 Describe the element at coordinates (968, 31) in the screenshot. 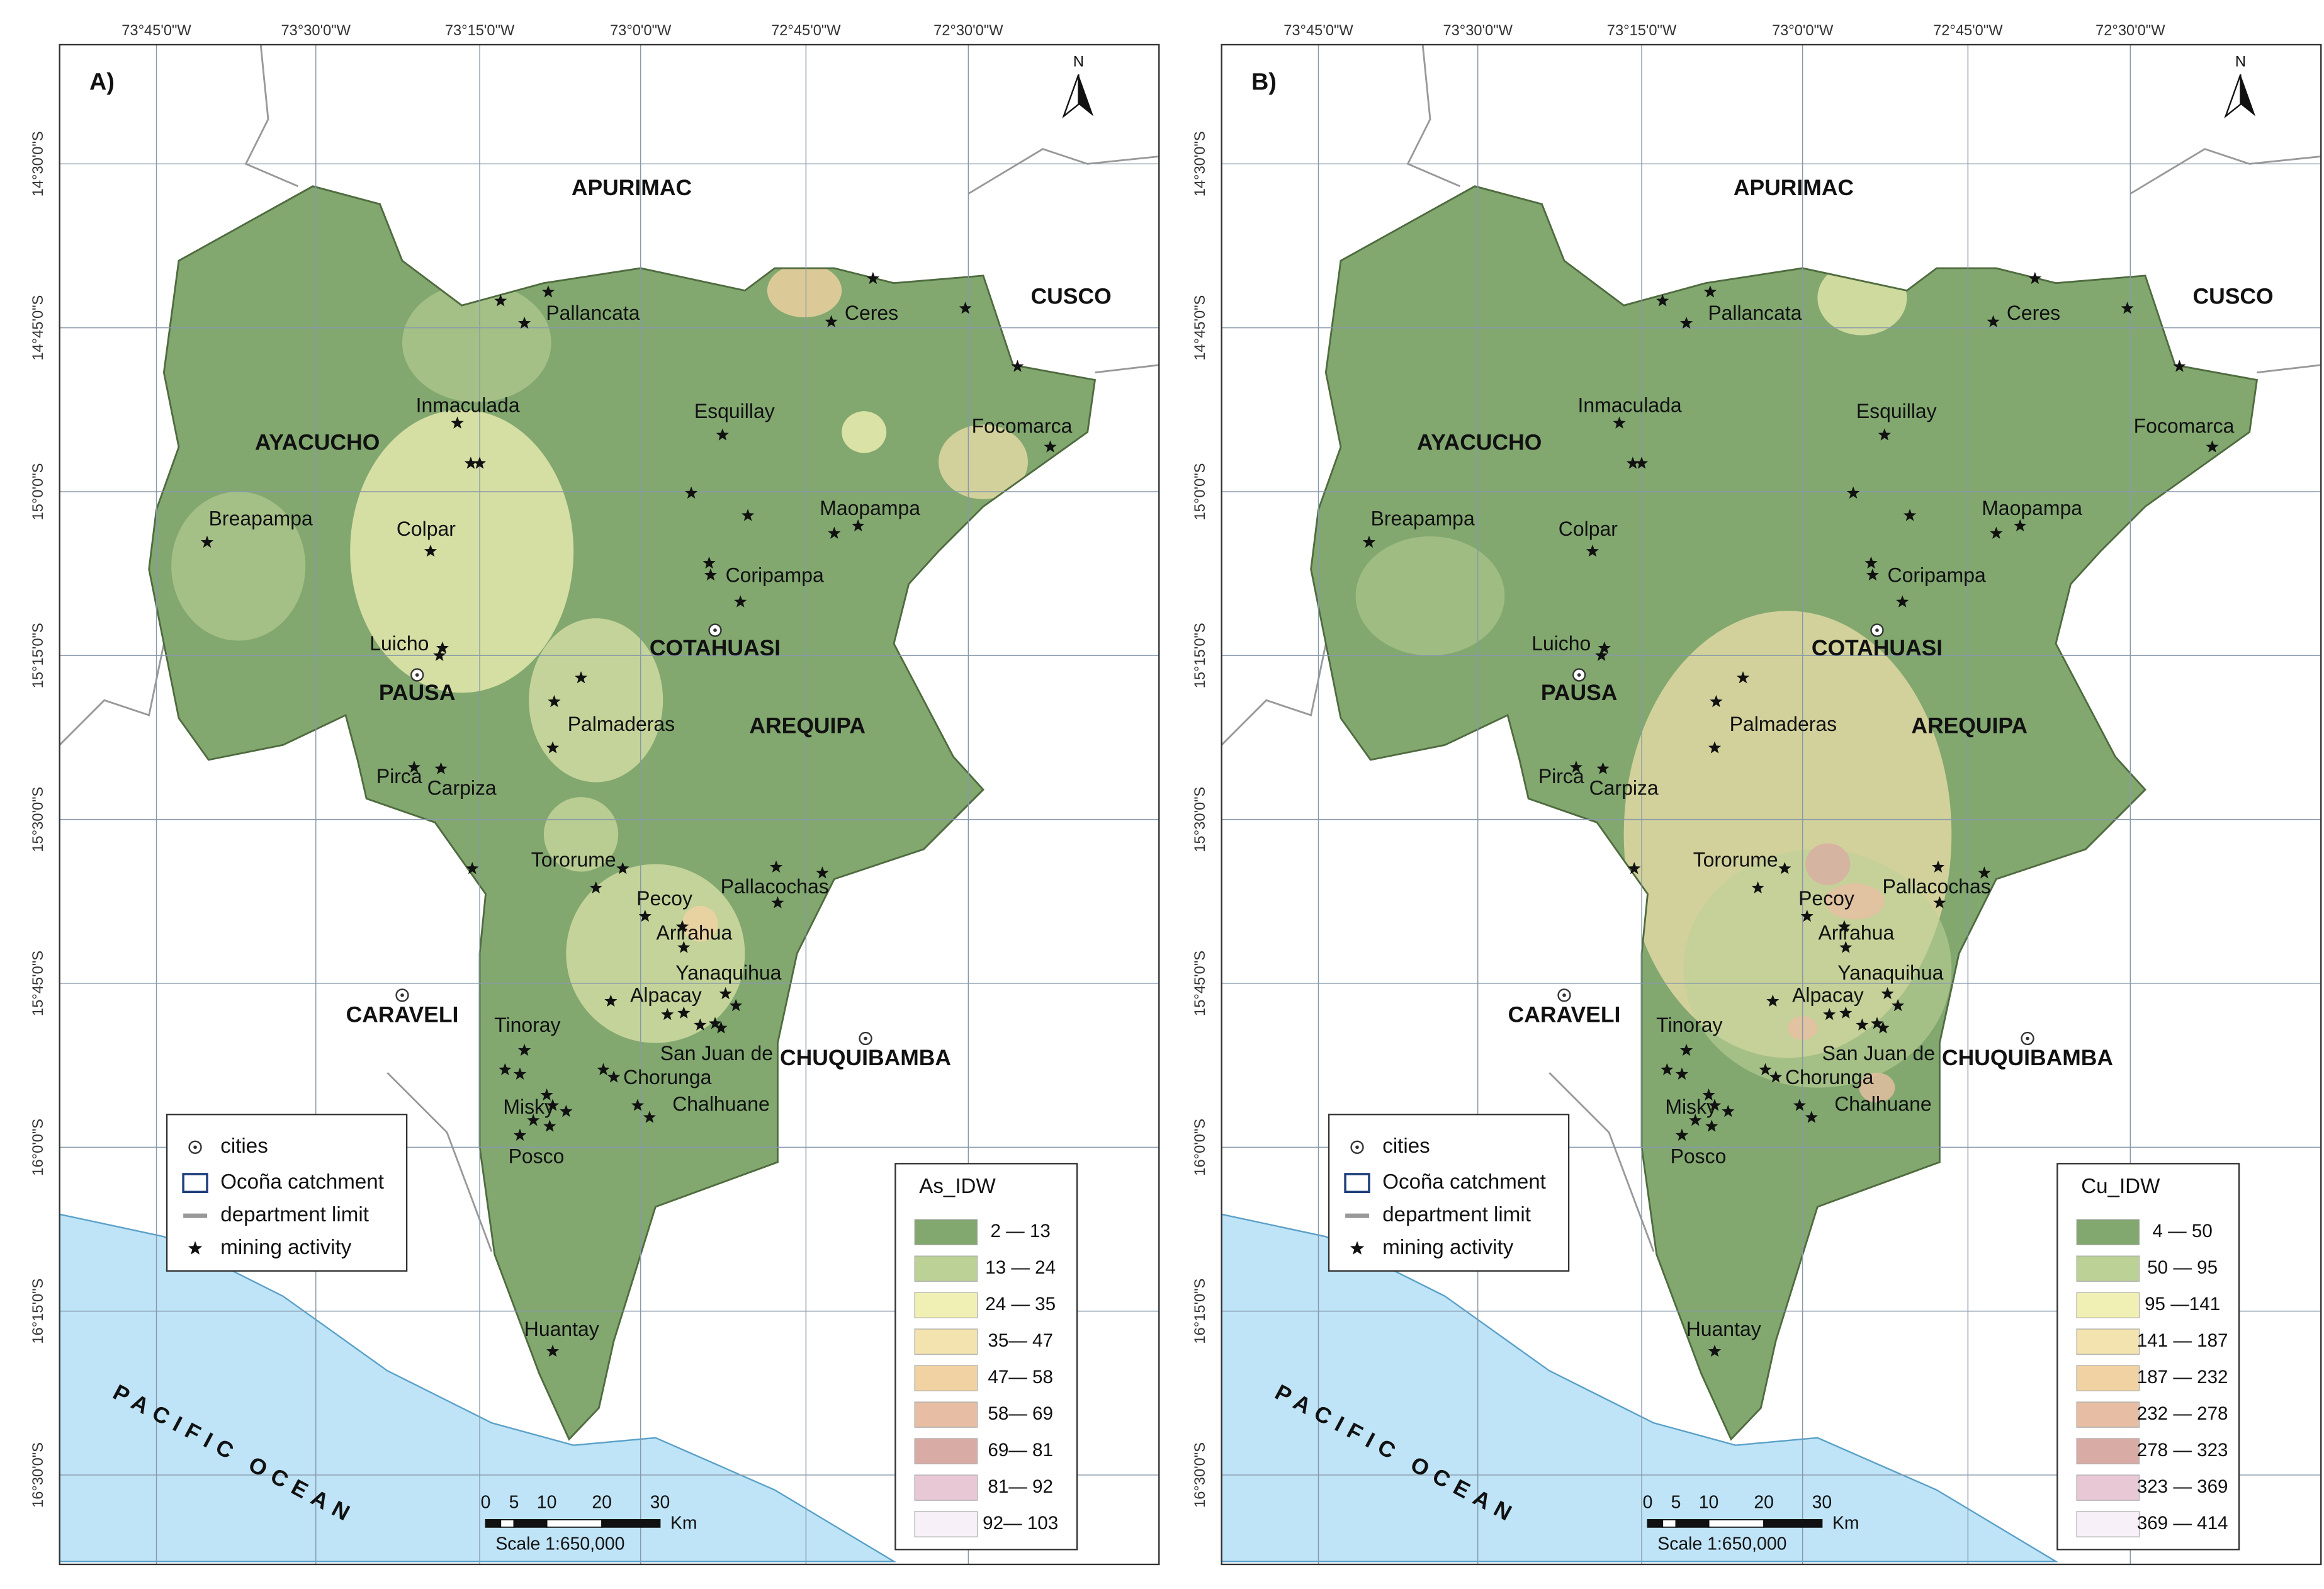

I see `lon-label: 72°30'0"W` at that location.